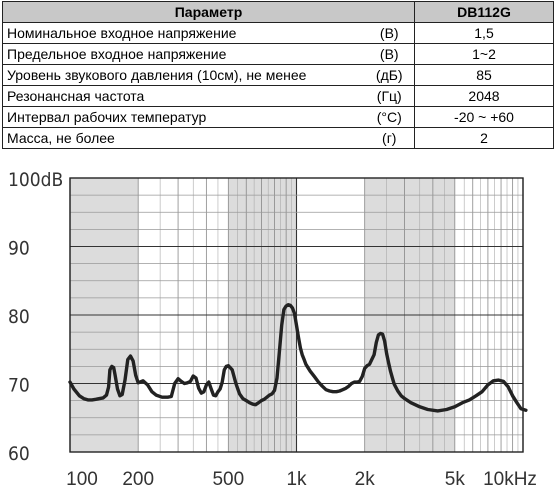 The image size is (554, 489). I want to click on spec-row: Масса, не более (г) 2, so click(278, 138).